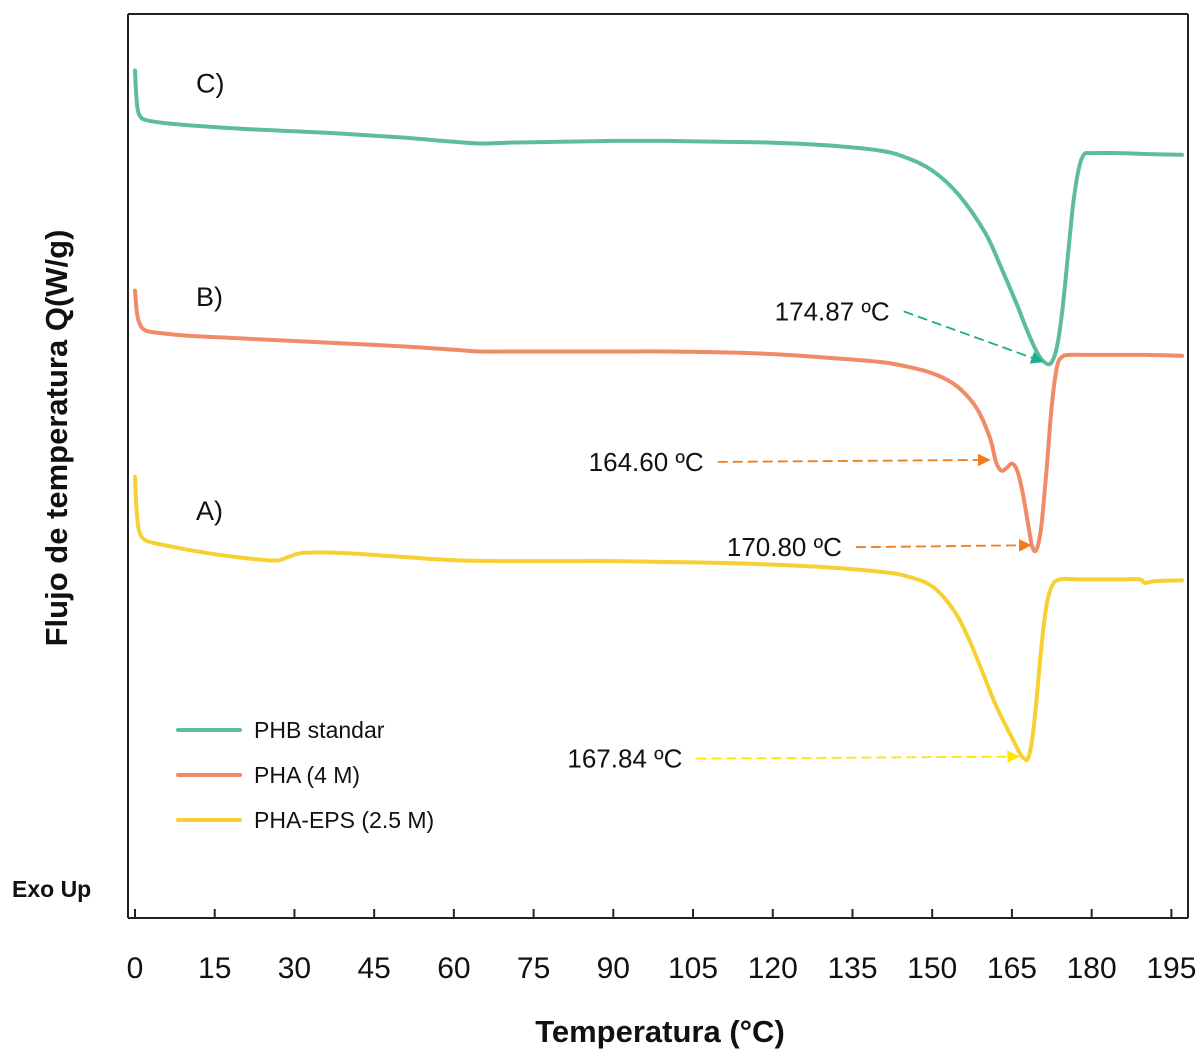 Image resolution: width=1196 pixels, height=1051 pixels. I want to click on legend: PHB standar PHA (4 M) PHA-EPS (2.5 M), so click(305, 775).